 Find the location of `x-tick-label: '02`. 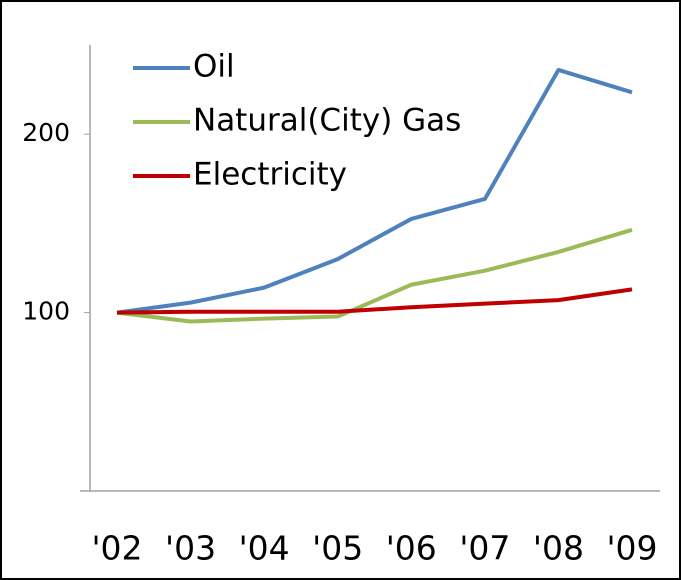

x-tick-label: '02 is located at coordinates (116, 548).